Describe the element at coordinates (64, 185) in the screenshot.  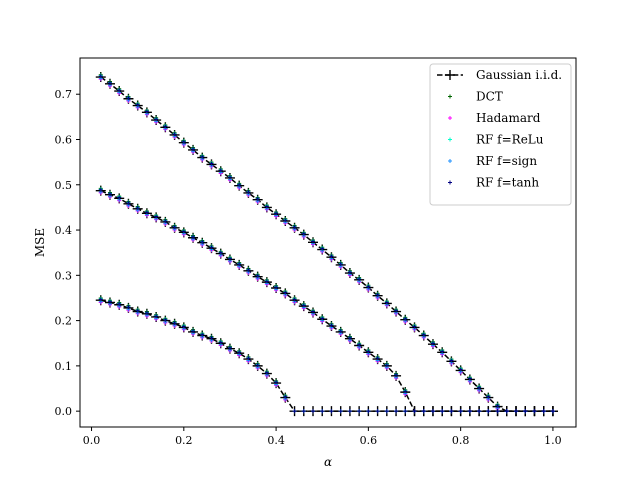
I see `y-tick-label: 0.5` at that location.